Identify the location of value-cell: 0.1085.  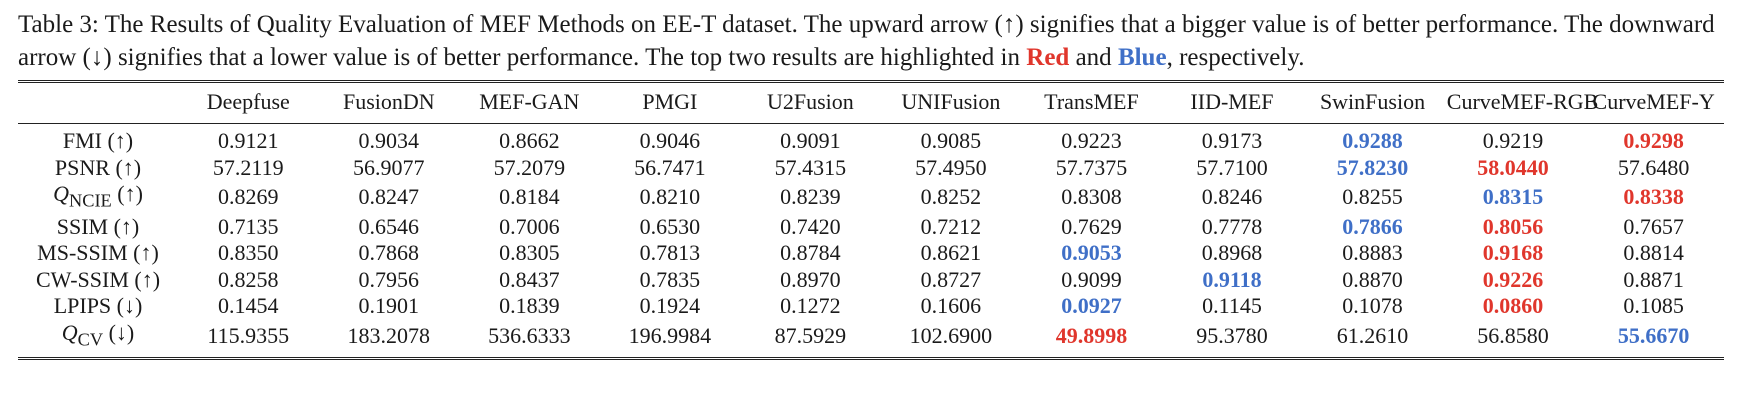
(1653, 306).